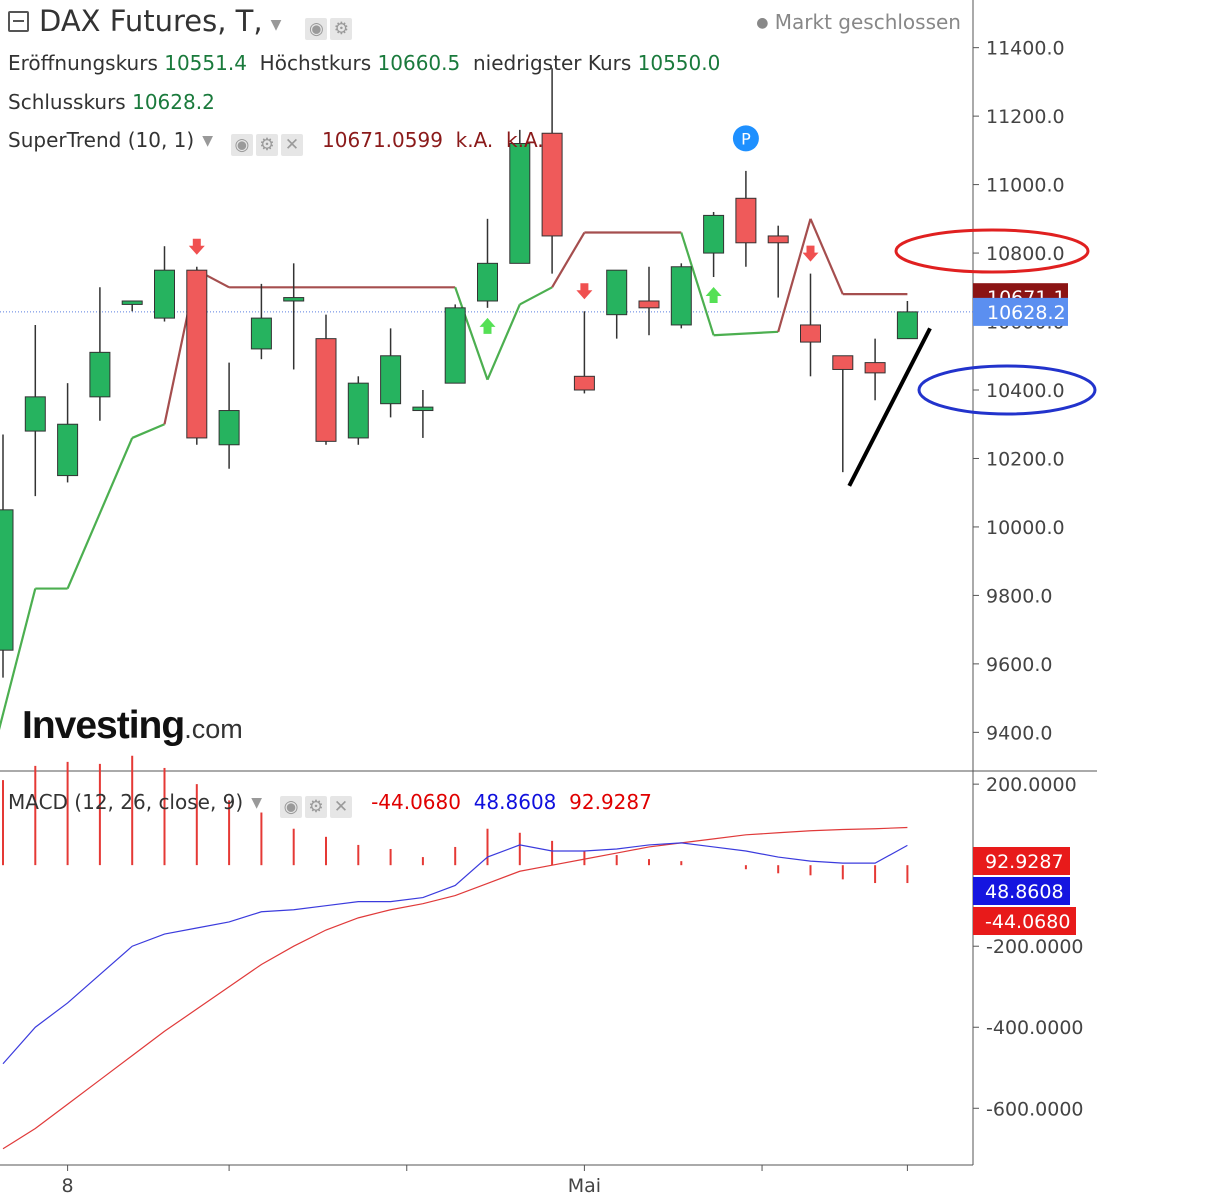  What do you see at coordinates (1026, 313) in the screenshot?
I see `price-tag-label: 10628.2` at bounding box center [1026, 313].